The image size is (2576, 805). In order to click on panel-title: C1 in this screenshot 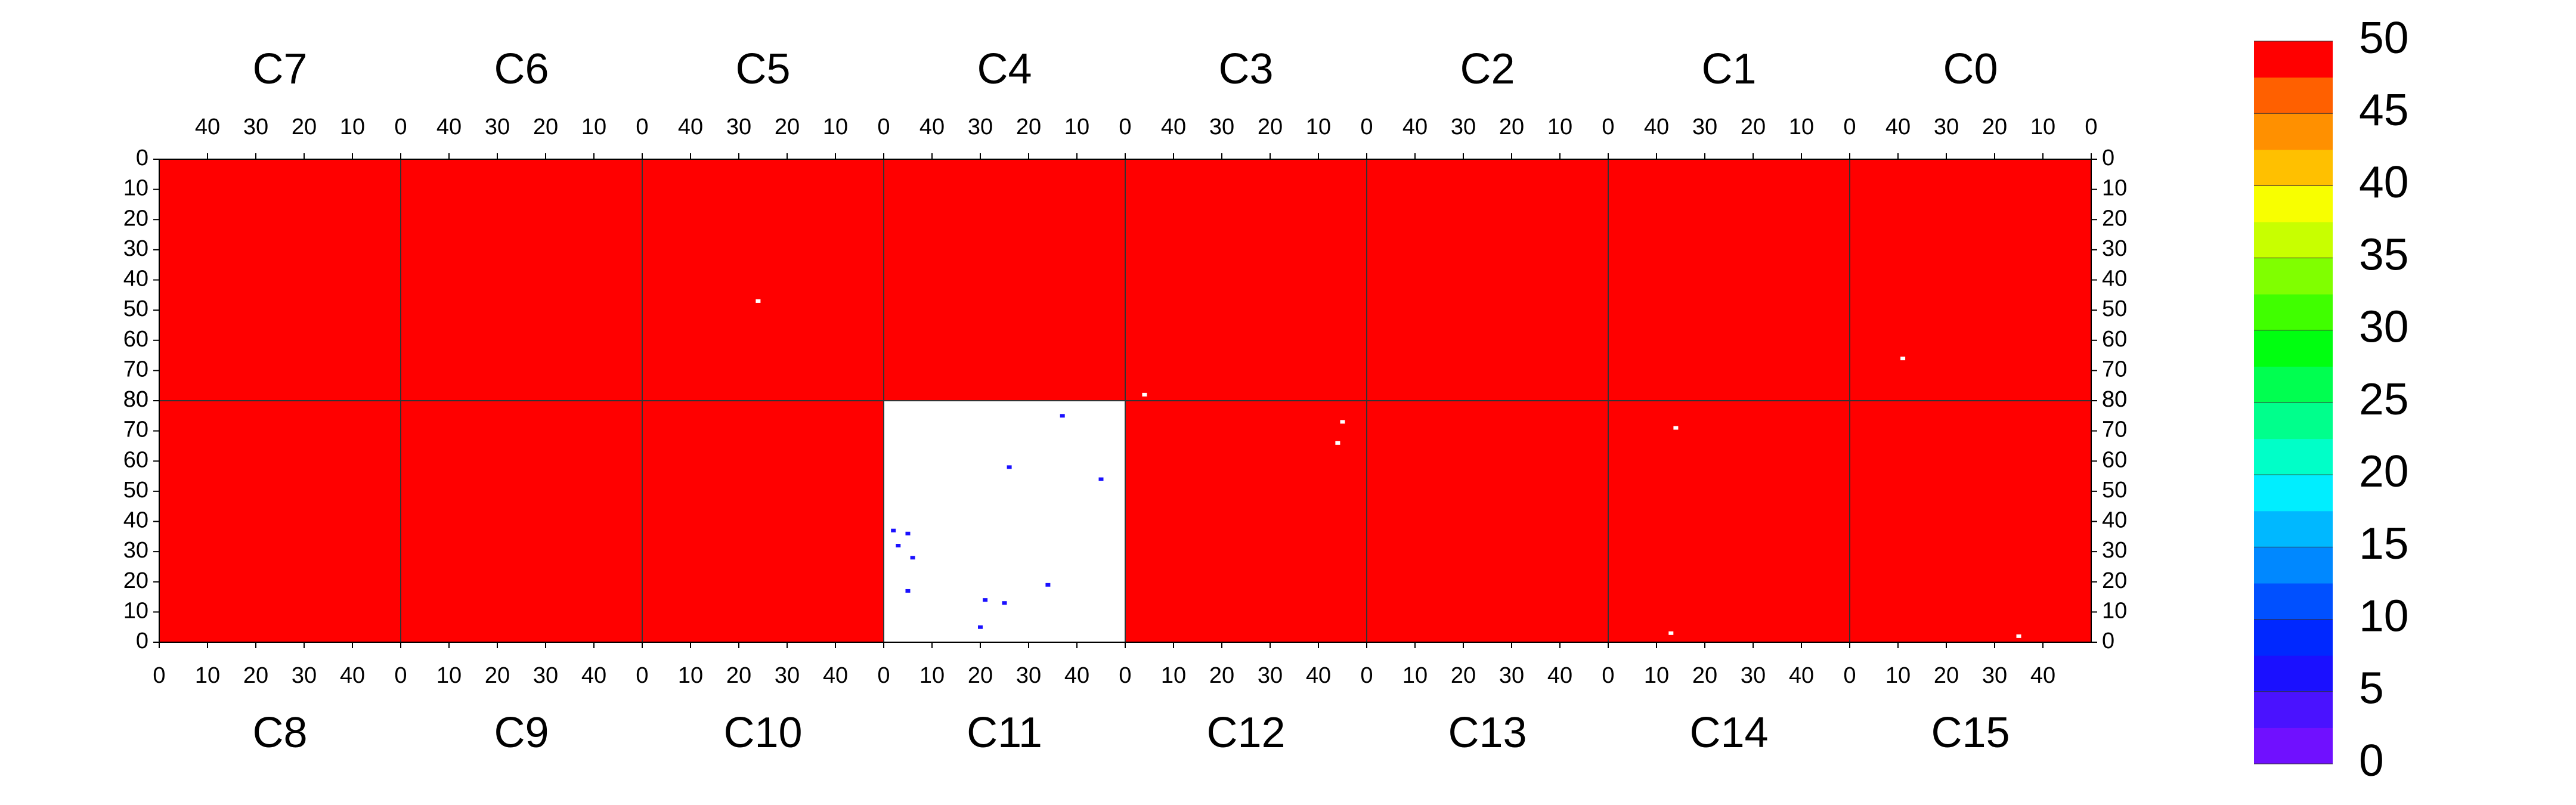, I will do `click(1728, 69)`.